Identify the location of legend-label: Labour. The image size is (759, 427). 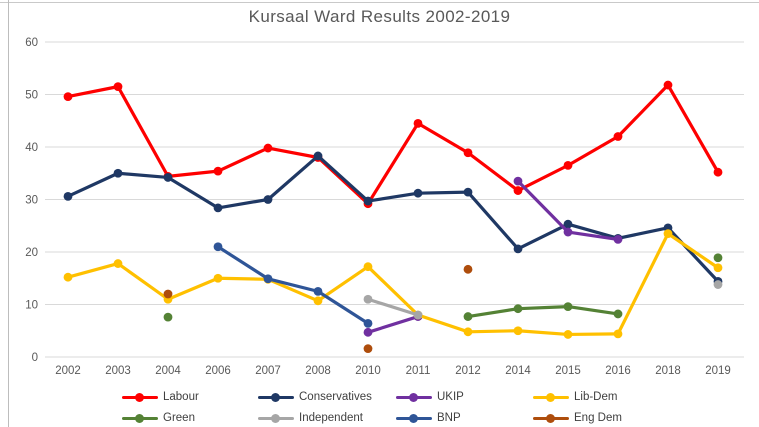
(181, 397).